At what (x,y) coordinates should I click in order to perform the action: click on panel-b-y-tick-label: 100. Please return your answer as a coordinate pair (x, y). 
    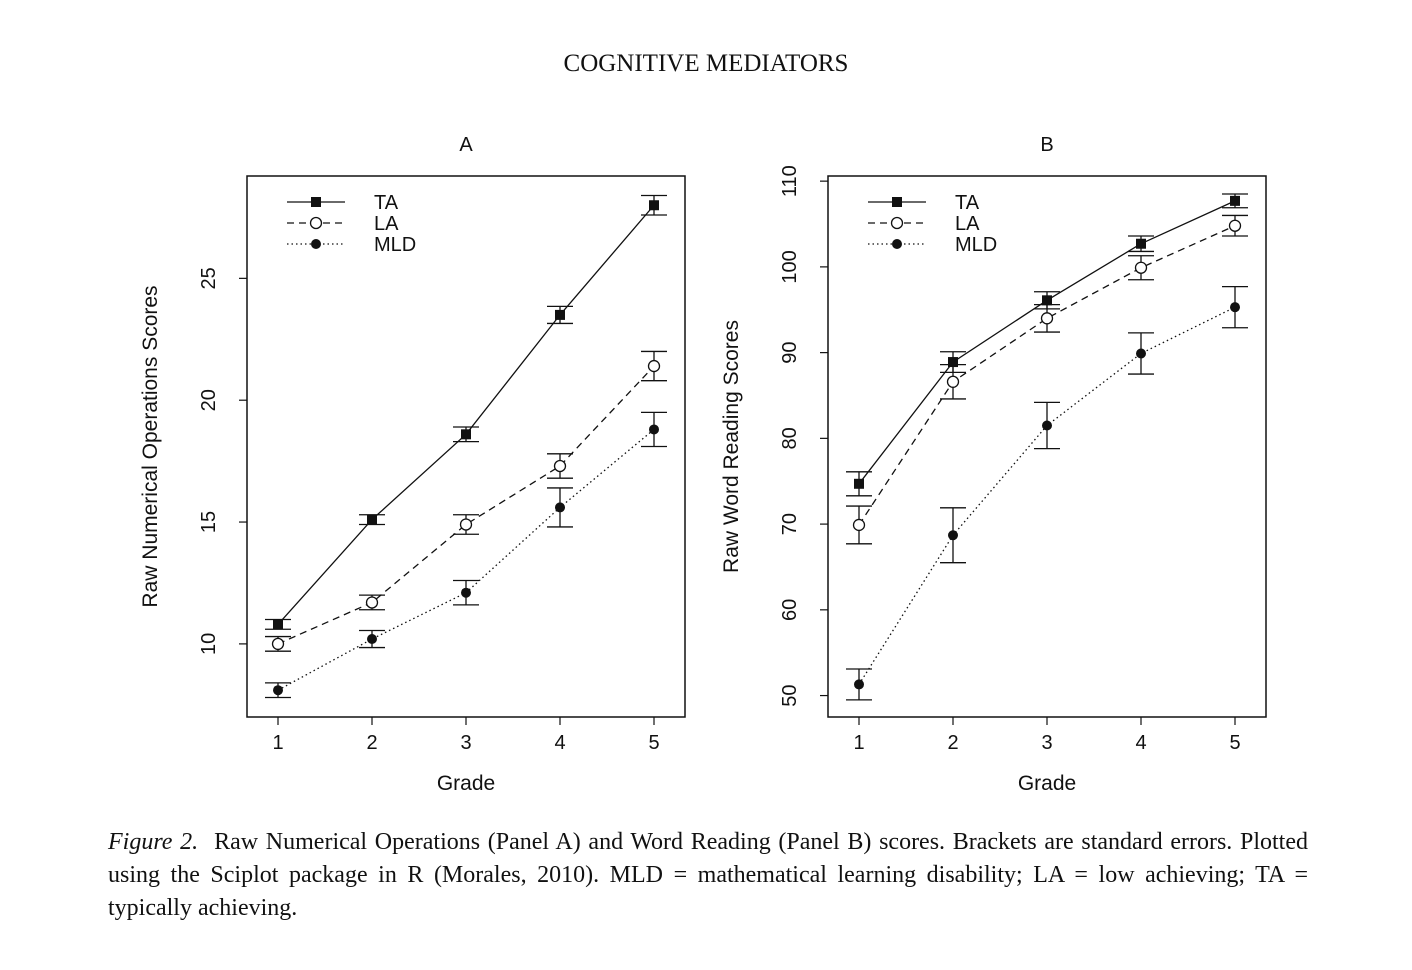
    Looking at the image, I should click on (790, 266).